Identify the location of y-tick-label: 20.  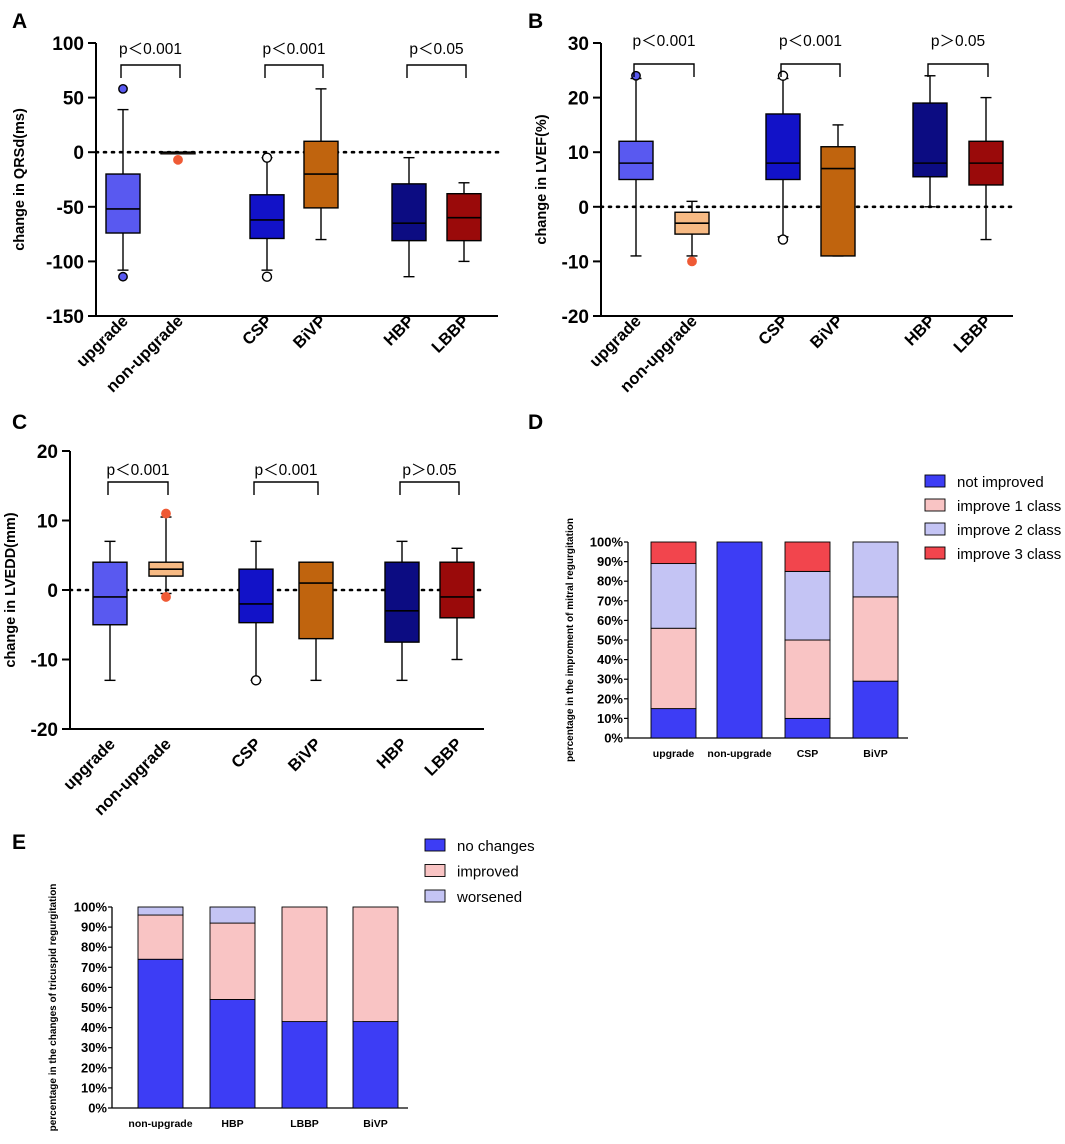
(47, 452).